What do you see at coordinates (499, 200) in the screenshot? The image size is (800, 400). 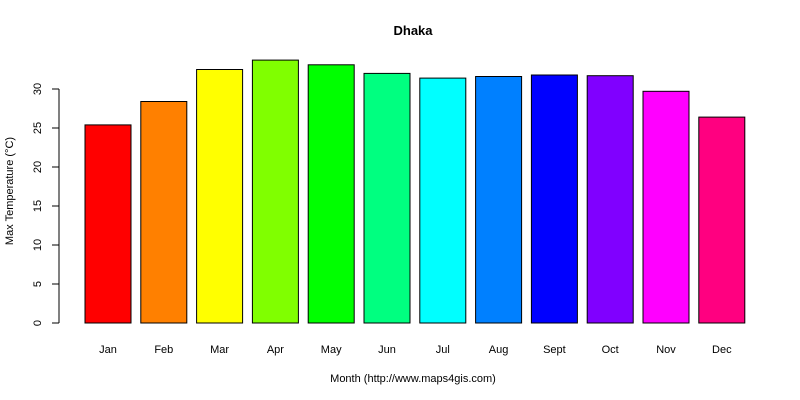 I see `bar-aug` at bounding box center [499, 200].